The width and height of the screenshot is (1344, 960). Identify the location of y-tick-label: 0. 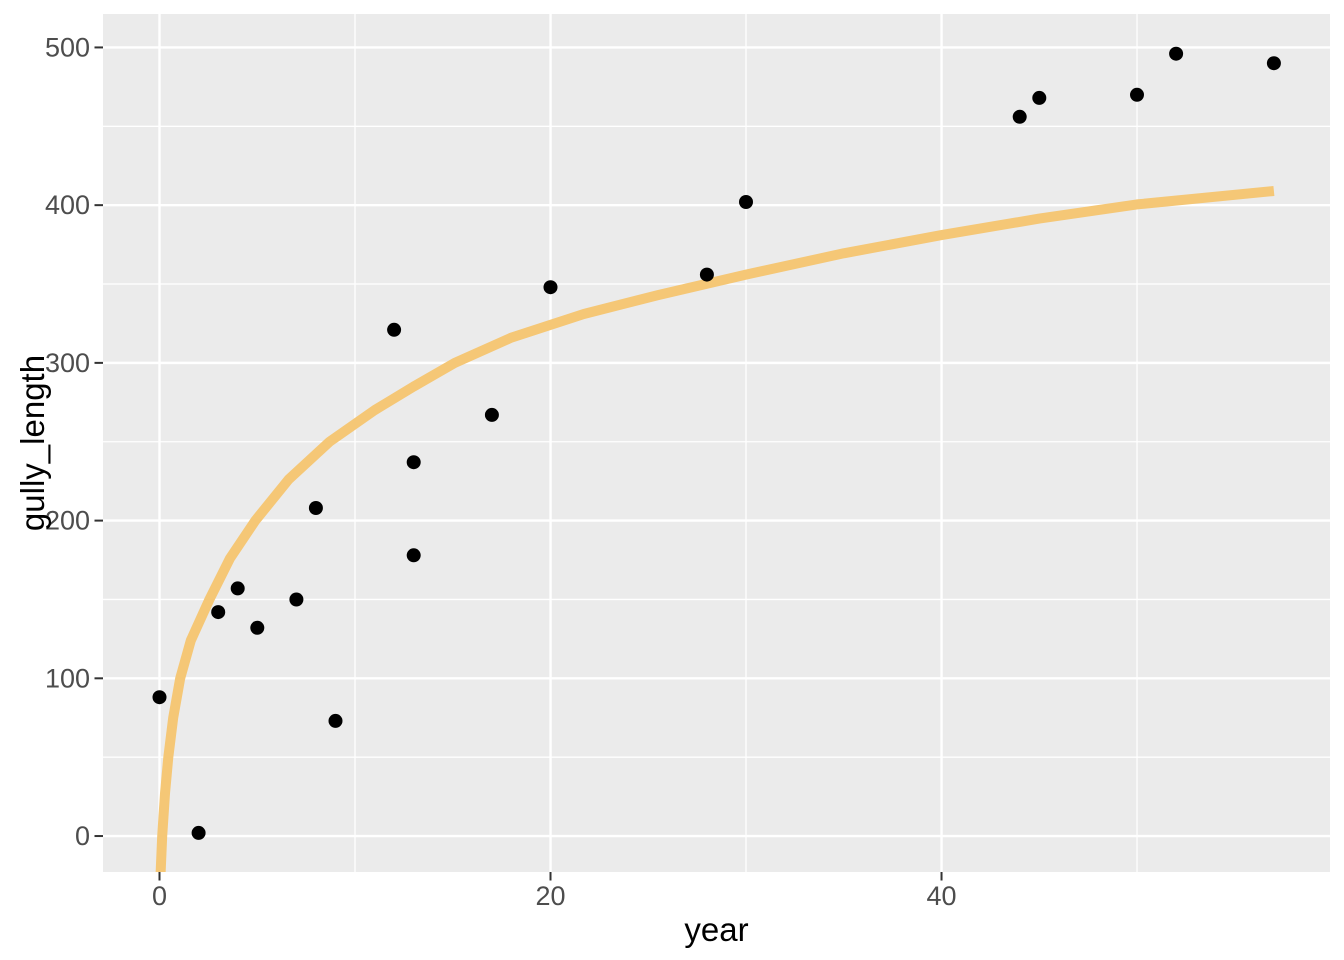
(82, 836).